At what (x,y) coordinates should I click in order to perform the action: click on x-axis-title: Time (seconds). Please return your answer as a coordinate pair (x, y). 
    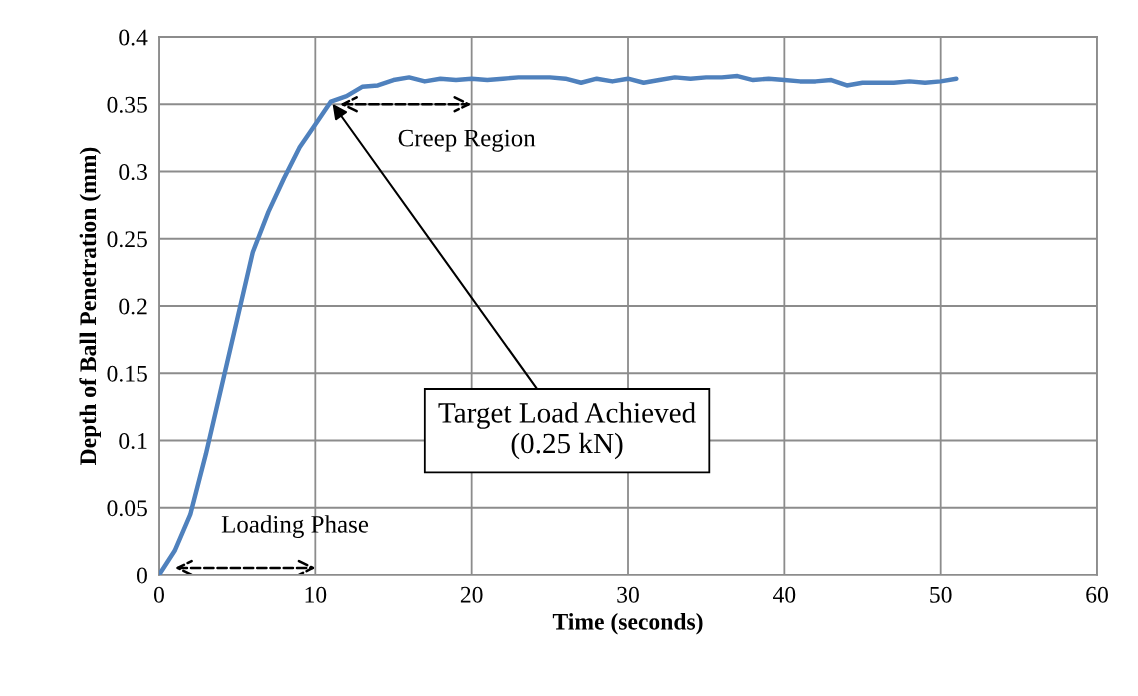
    Looking at the image, I should click on (627, 624).